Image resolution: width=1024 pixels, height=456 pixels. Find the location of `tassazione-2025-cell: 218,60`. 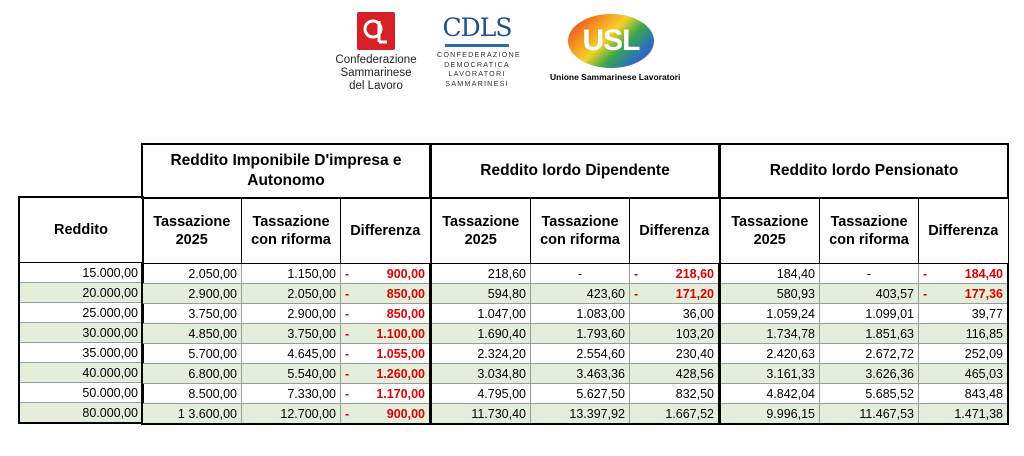

tassazione-2025-cell: 218,60 is located at coordinates (480, 273).